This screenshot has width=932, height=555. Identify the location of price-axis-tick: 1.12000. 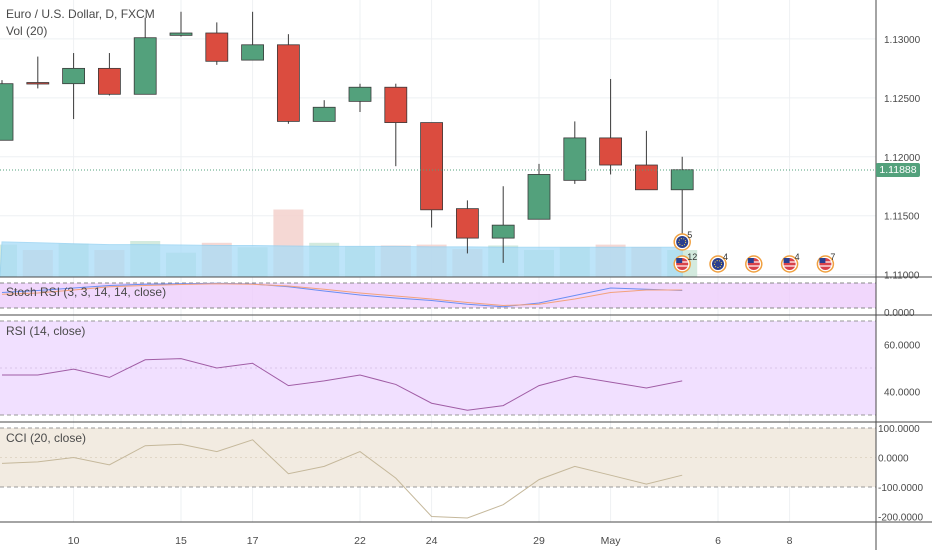
(902, 158).